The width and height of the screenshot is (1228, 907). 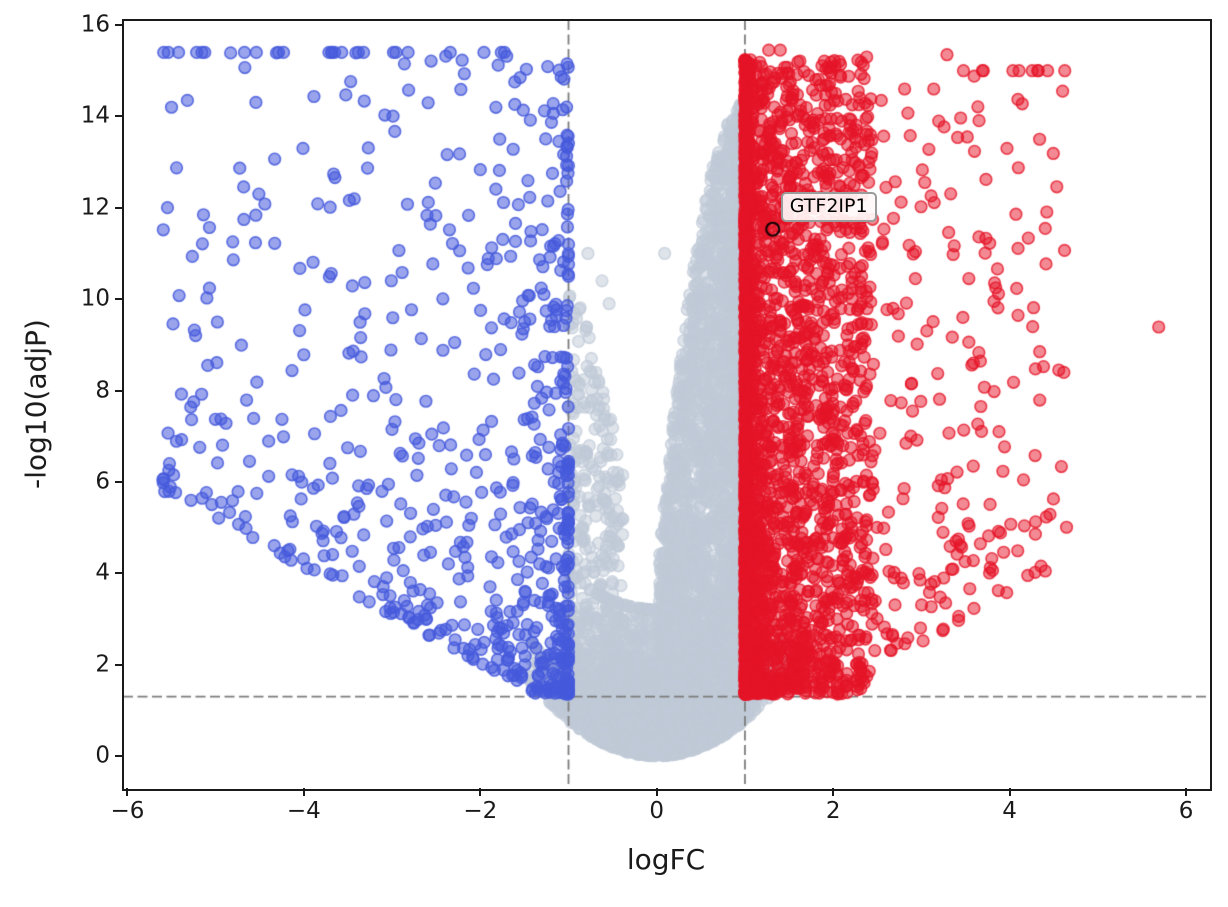 What do you see at coordinates (95, 115) in the screenshot?
I see `y-tick-label: 14` at bounding box center [95, 115].